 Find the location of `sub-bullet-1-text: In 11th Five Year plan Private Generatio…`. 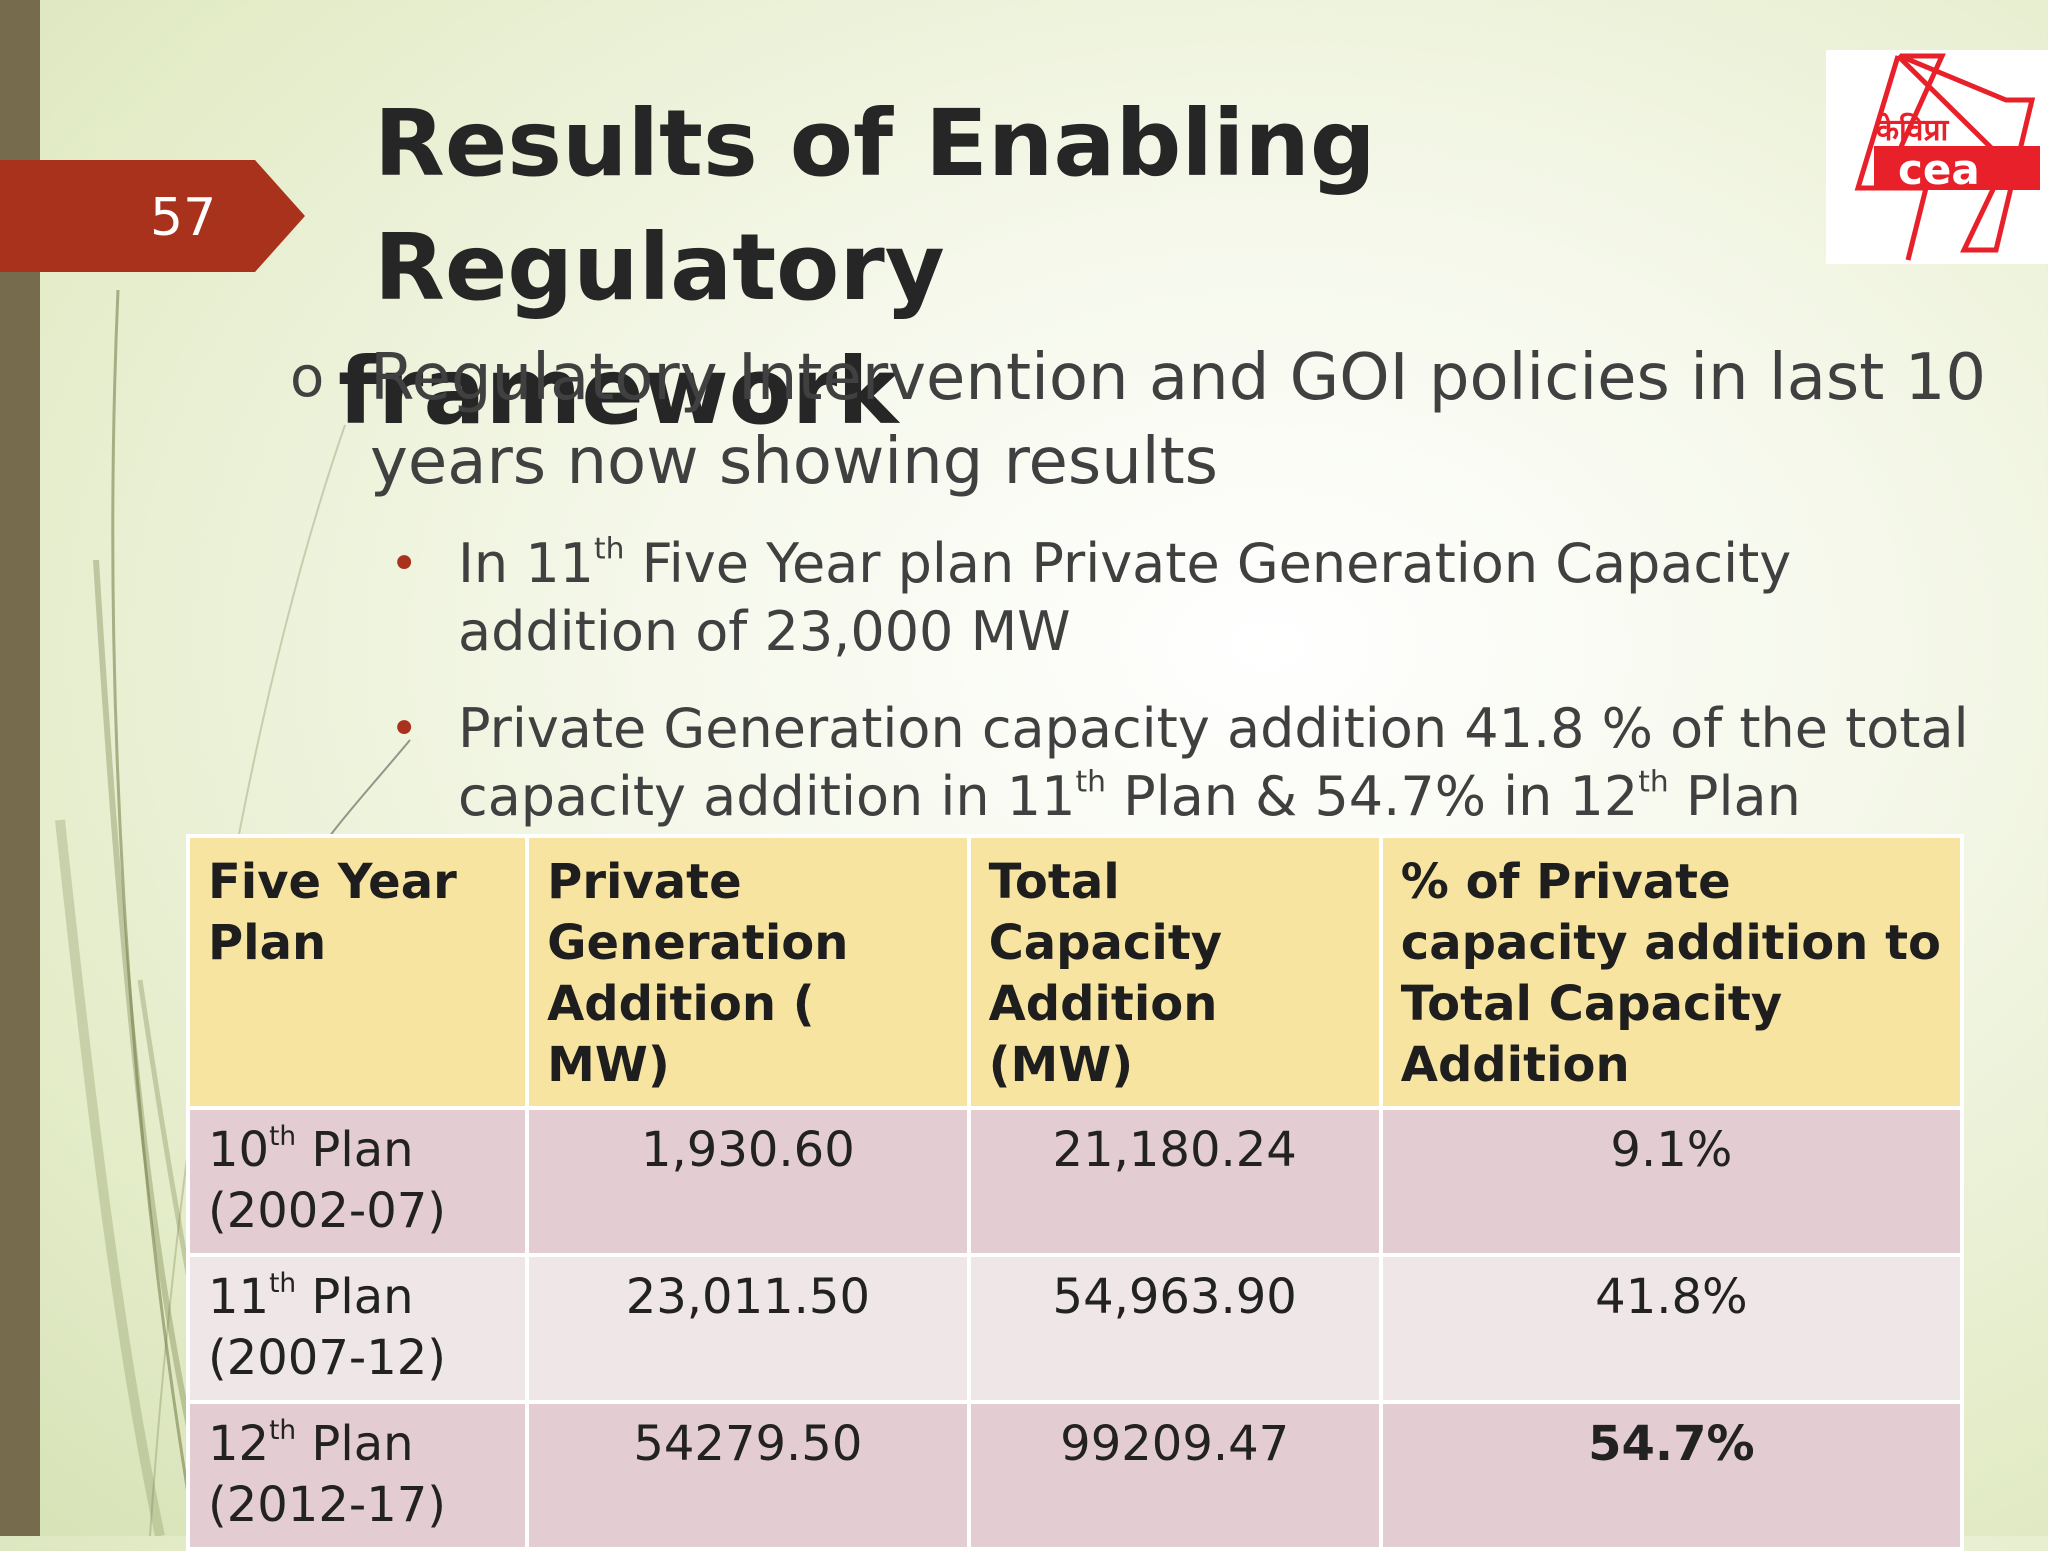

sub-bullet-1-text: In 11th Five Year plan Private Generatio… is located at coordinates (1125, 597).